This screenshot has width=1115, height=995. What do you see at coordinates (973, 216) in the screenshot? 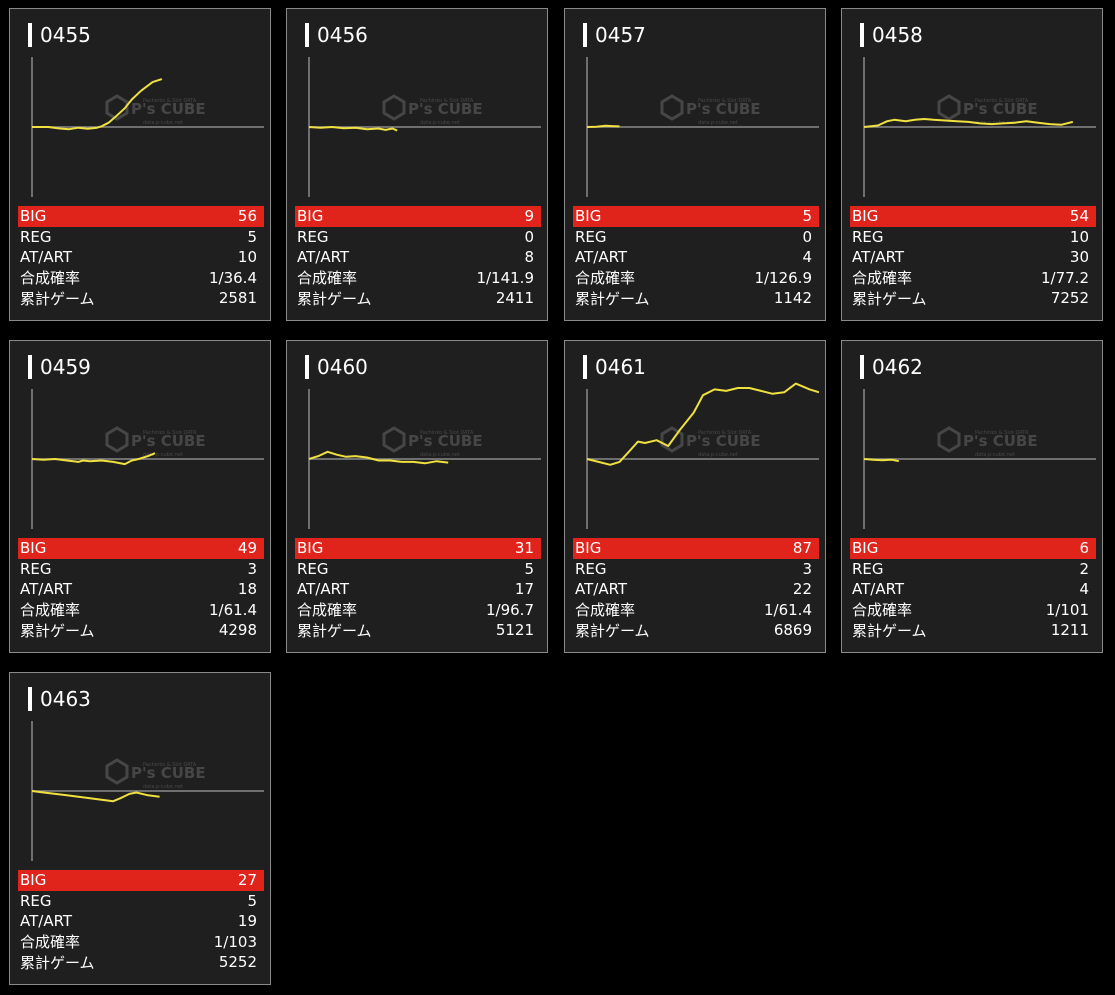
I see `stat-row-big: BIG 54` at bounding box center [973, 216].